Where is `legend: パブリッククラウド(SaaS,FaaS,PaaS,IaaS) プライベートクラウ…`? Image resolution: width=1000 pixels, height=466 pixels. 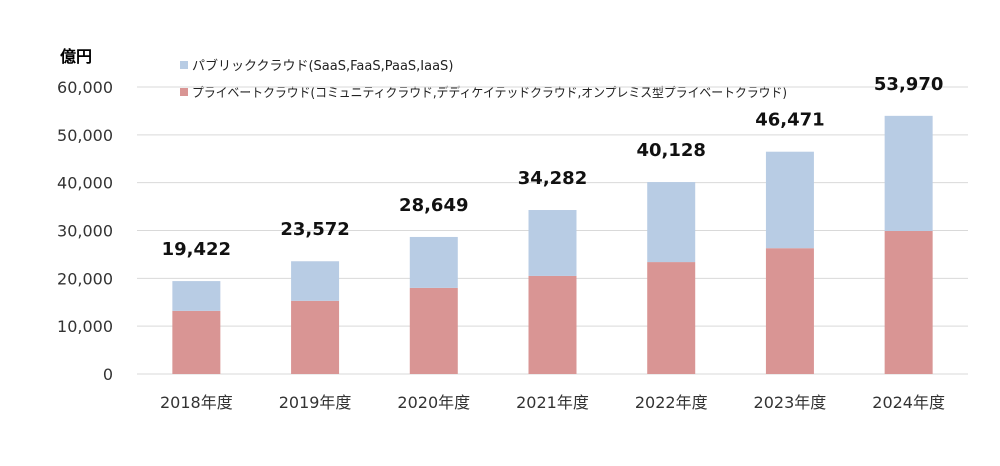 legend: パブリッククラウド(SaaS,FaaS,PaaS,IaaS) プライベートクラウ… is located at coordinates (483, 79).